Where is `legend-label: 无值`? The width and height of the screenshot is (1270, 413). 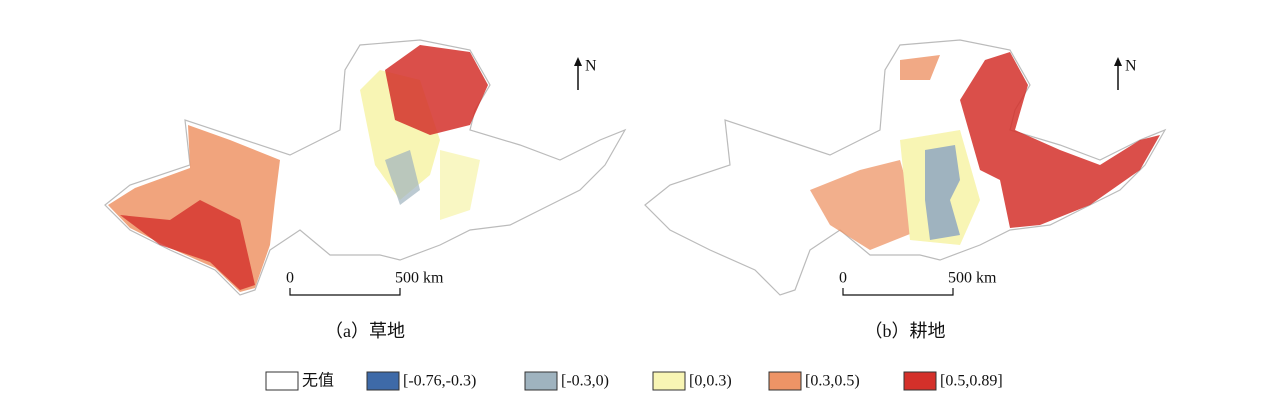
legend-label: 无值 is located at coordinates (318, 381).